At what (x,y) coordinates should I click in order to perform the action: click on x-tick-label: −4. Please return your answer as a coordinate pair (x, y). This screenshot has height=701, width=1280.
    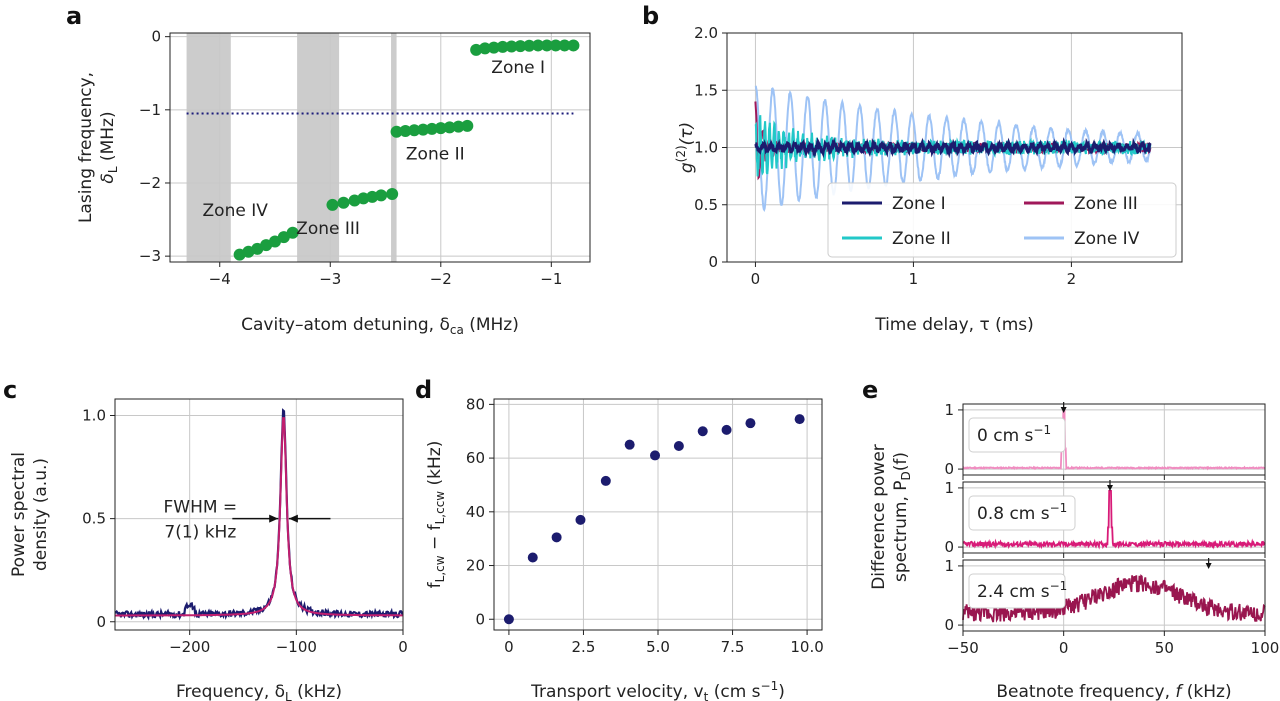
    Looking at the image, I should click on (220, 279).